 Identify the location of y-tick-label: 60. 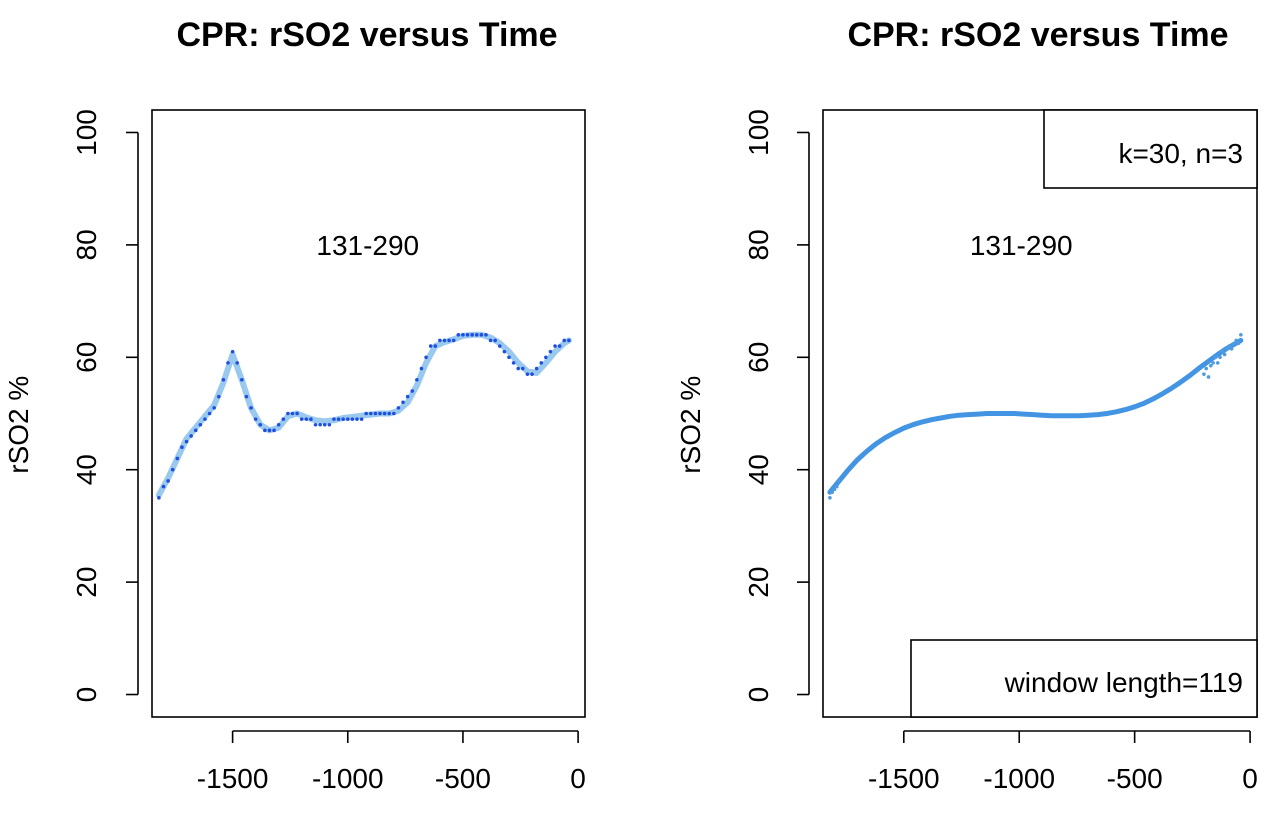
(86, 357).